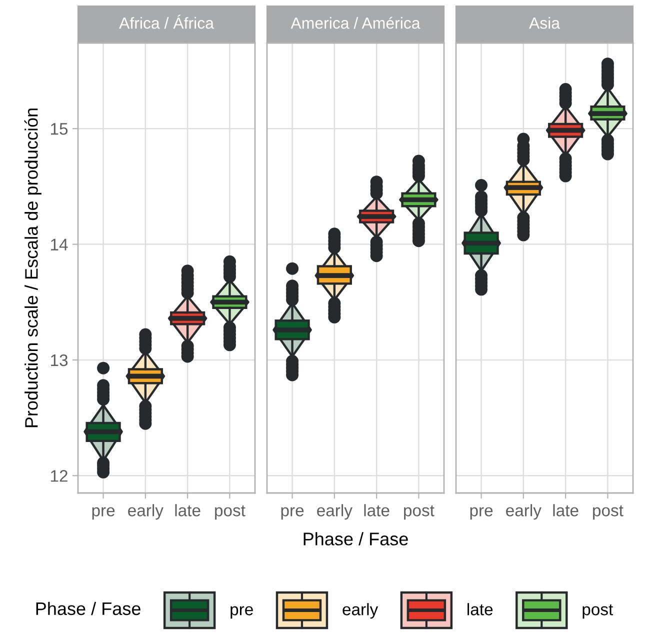 Image resolution: width=648 pixels, height=638 pixels. I want to click on y-tick-label: 15, so click(59, 129).